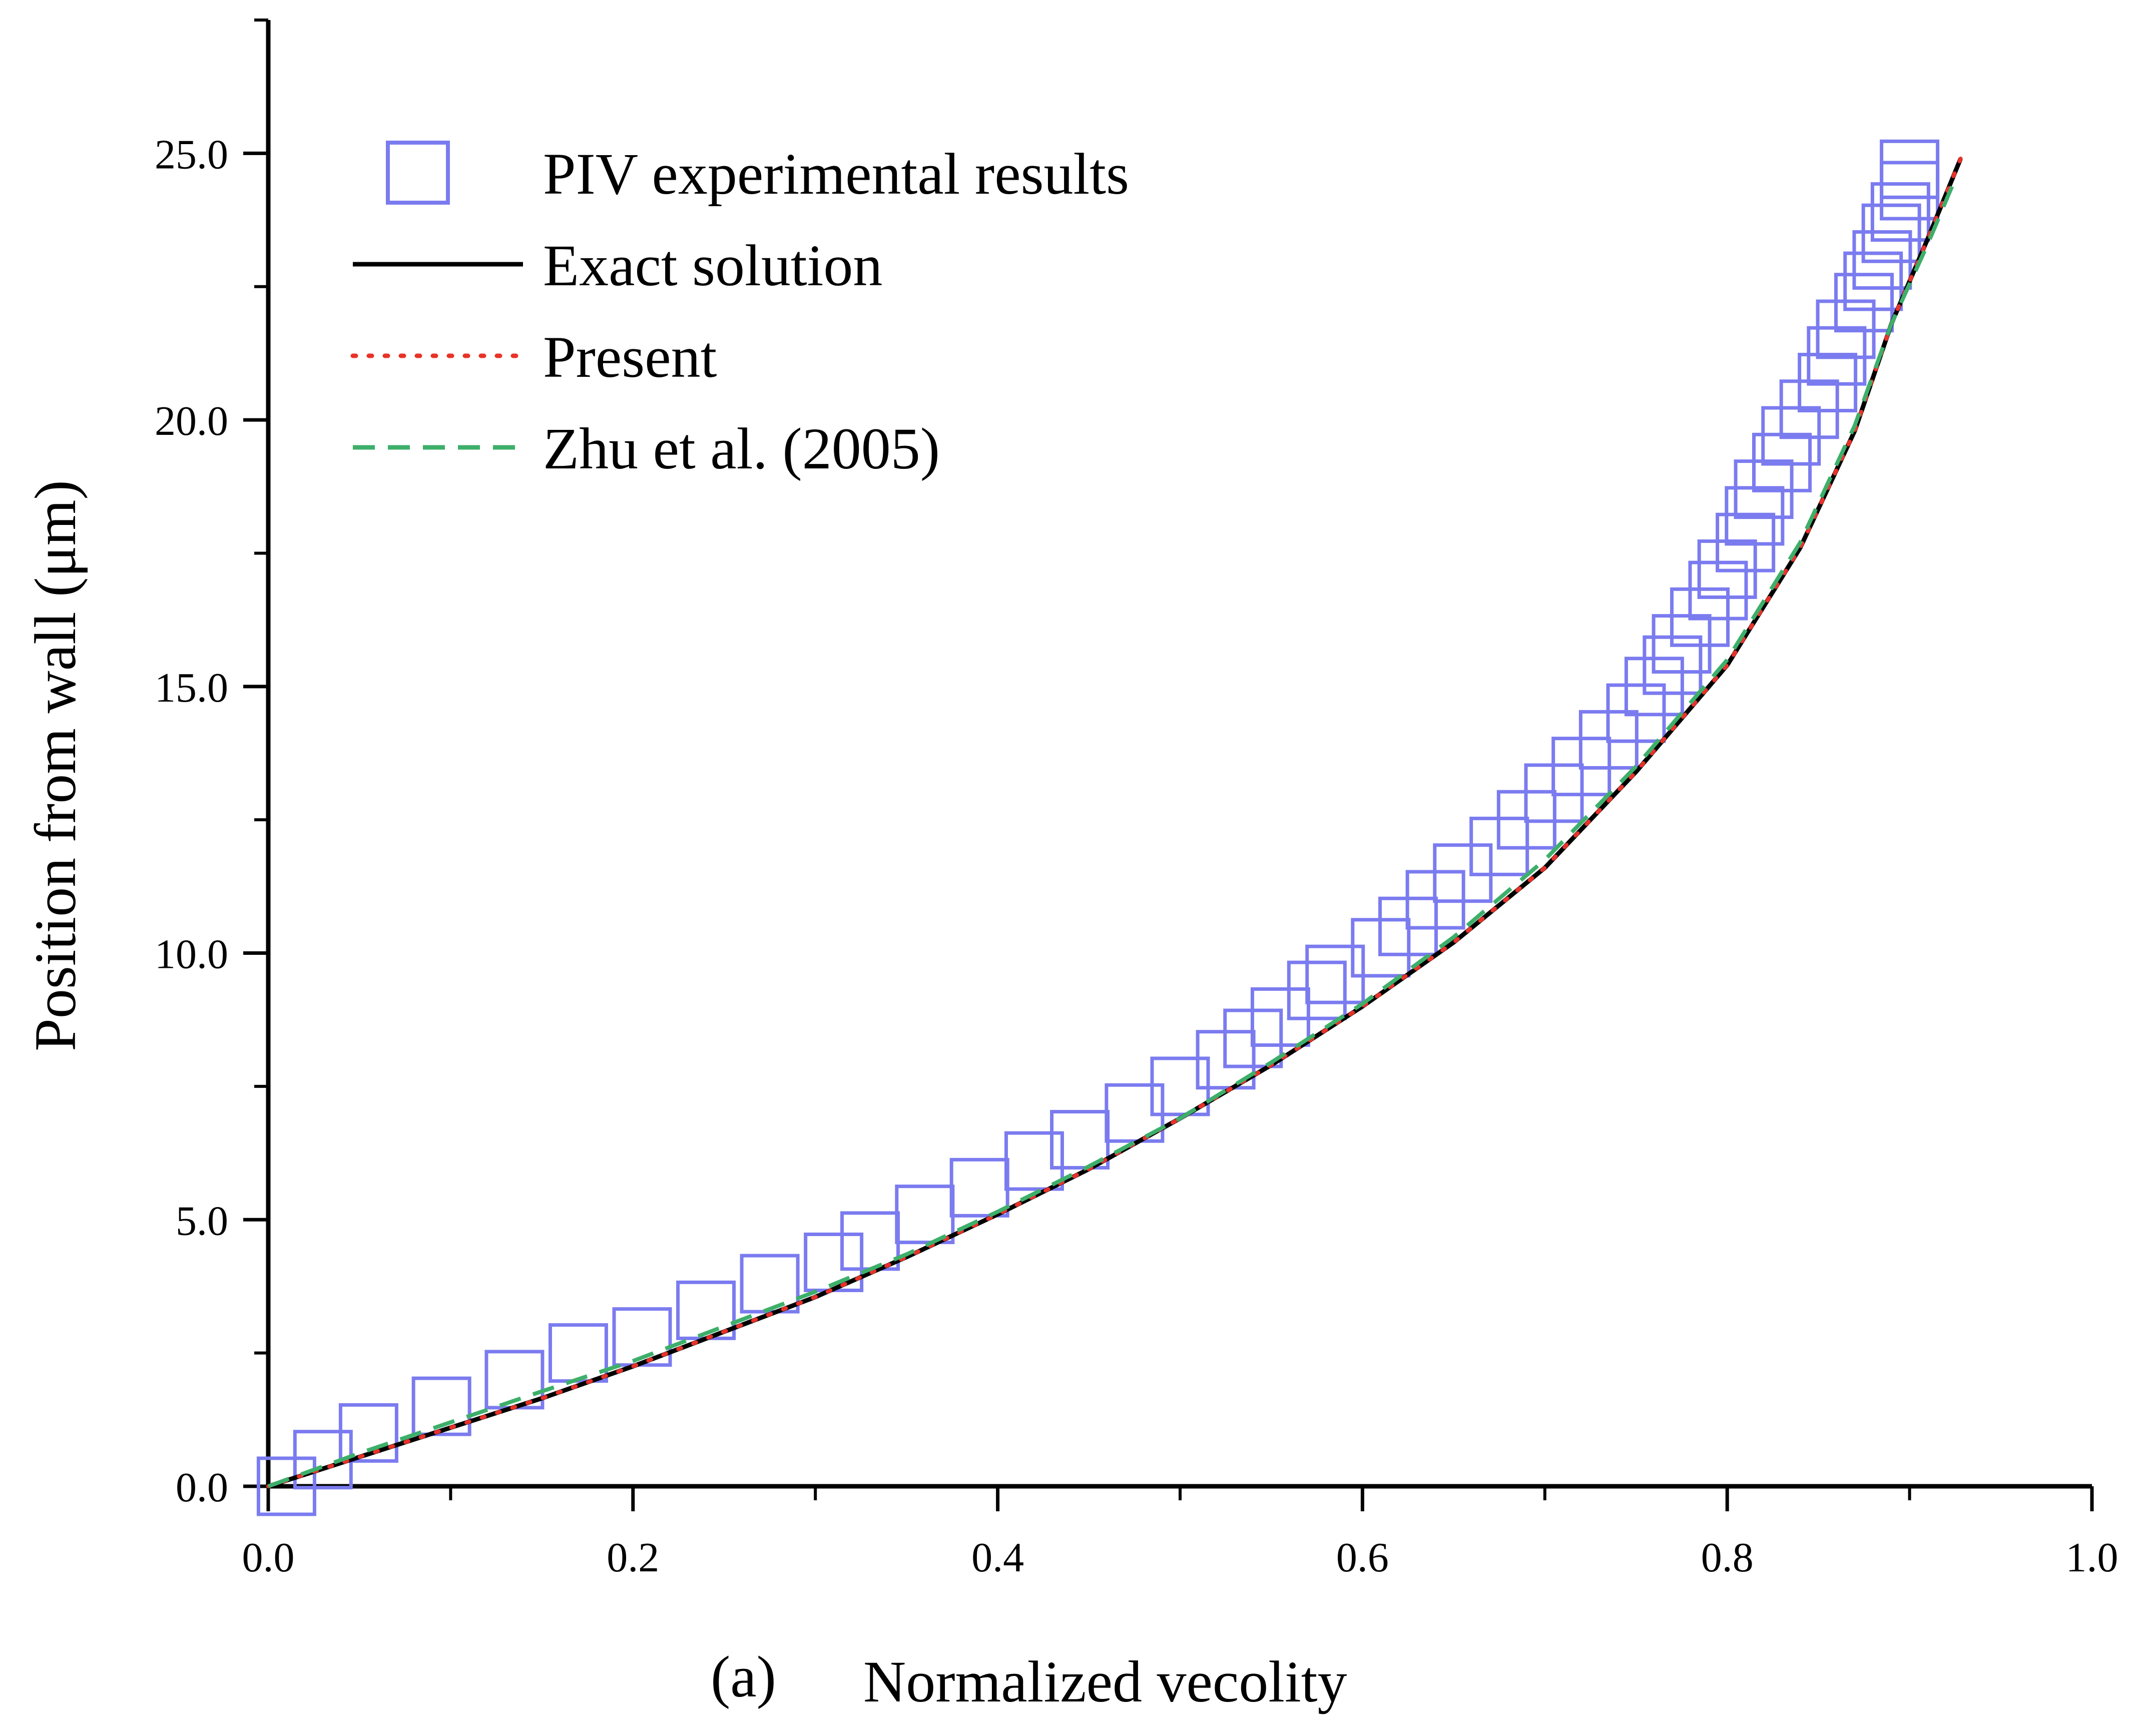 The width and height of the screenshot is (2147, 1736). Describe the element at coordinates (418, 173) in the screenshot. I see `legend-marker-square` at that location.